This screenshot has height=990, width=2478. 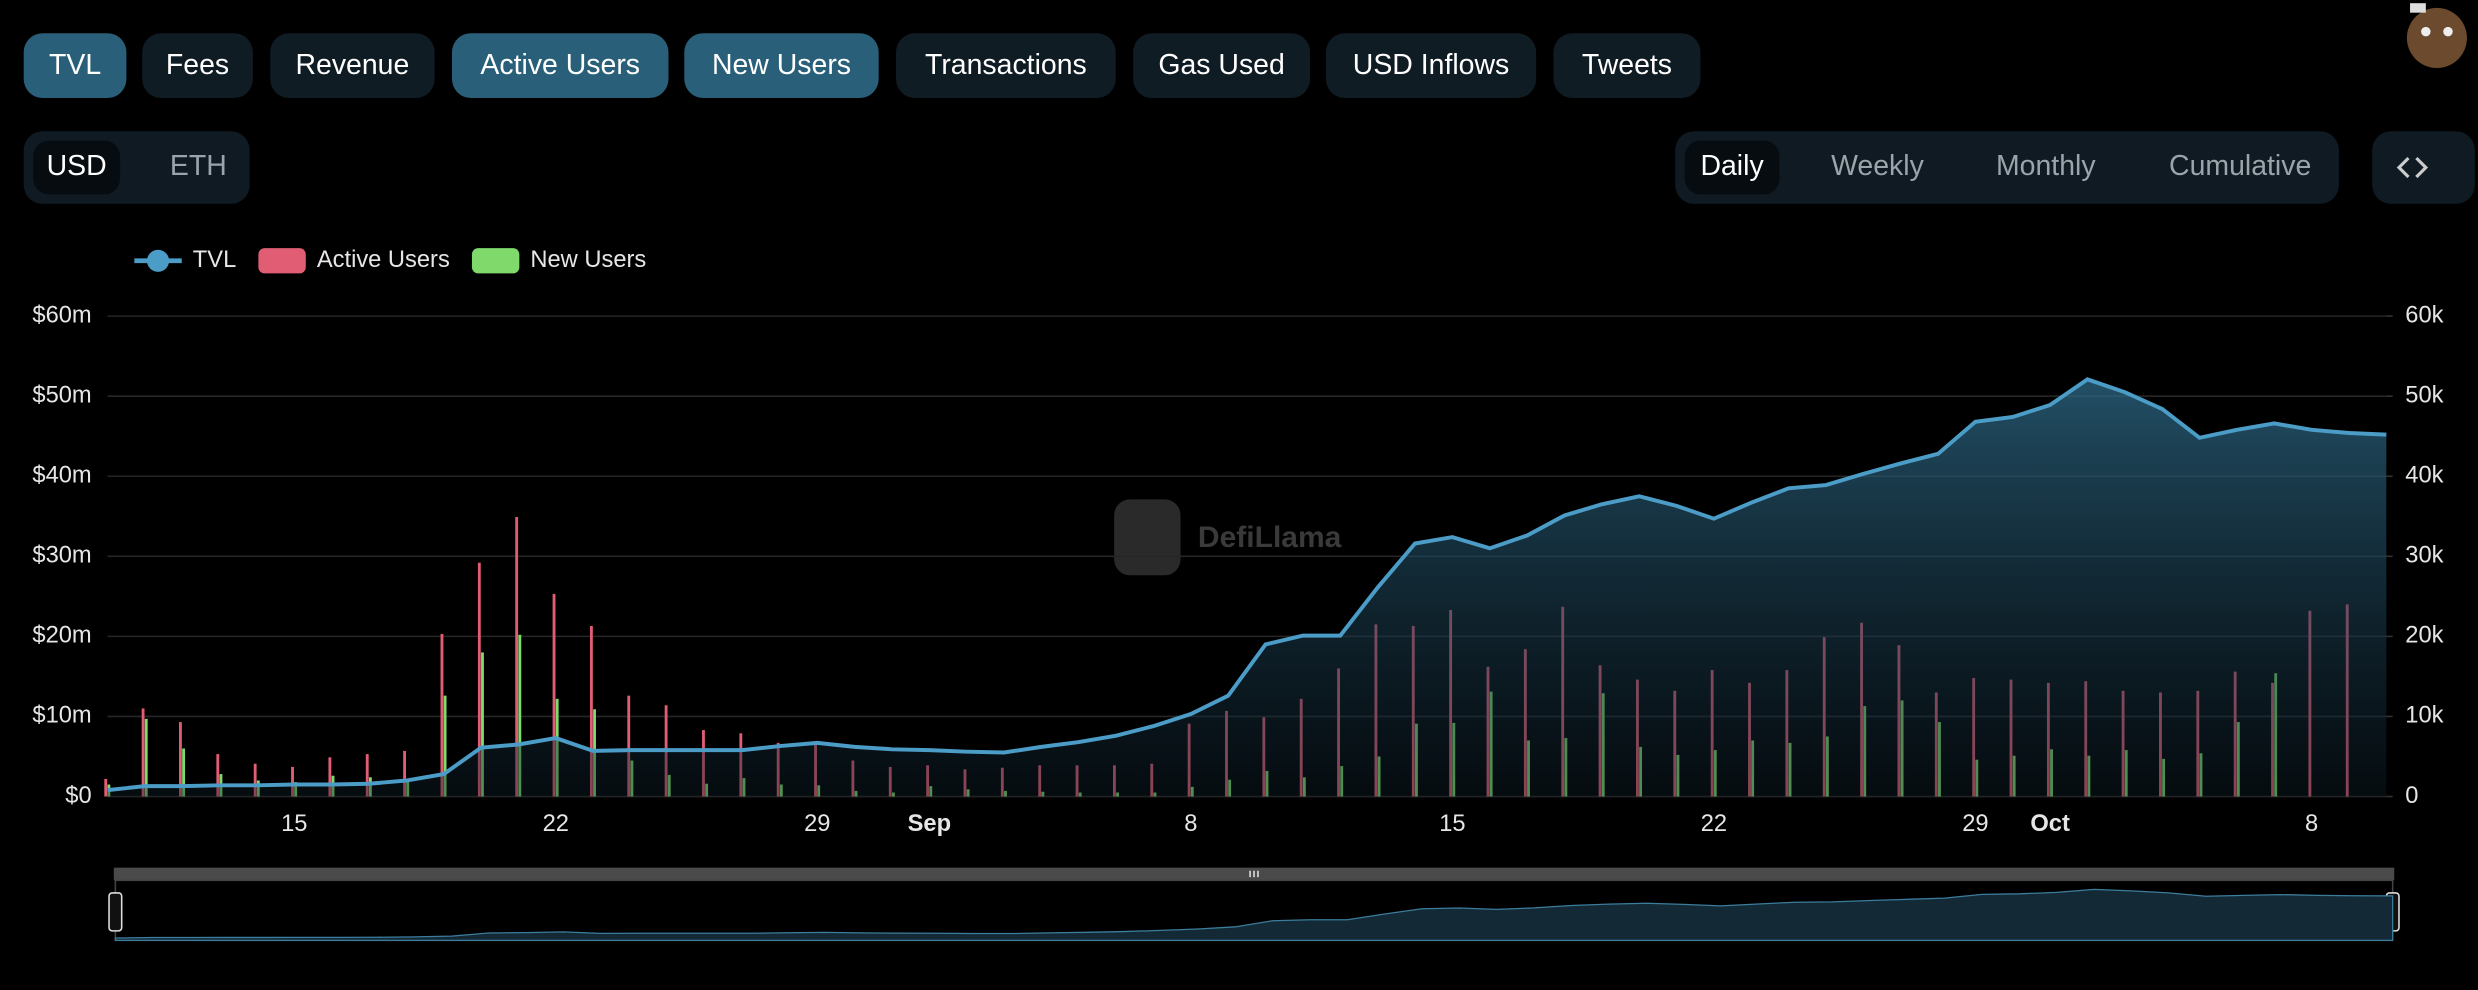 I want to click on periods-option: Daily, so click(x=1732, y=167).